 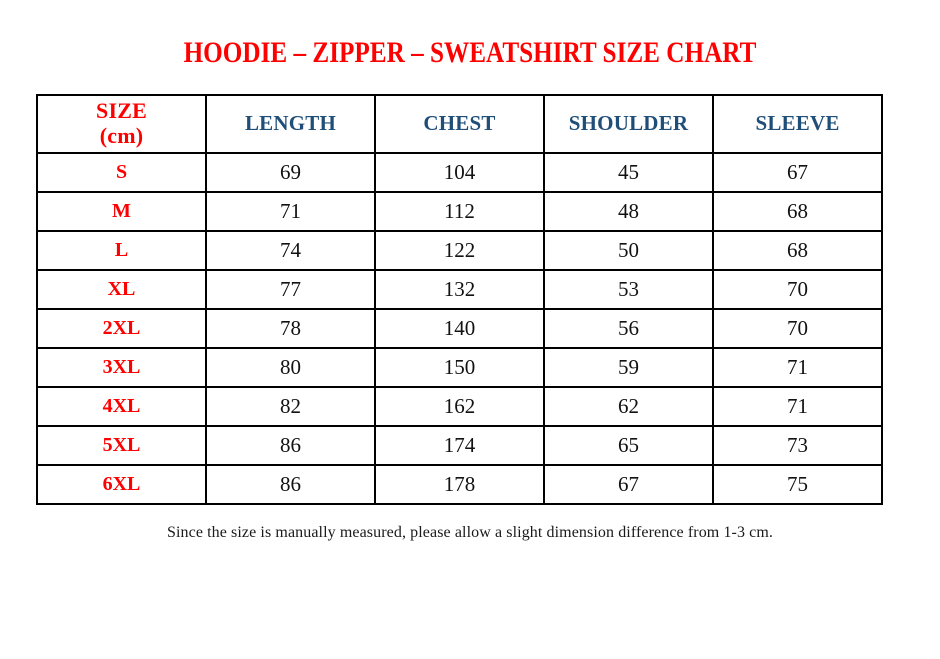 I want to click on table-row-s: S 69 104 45 67, so click(x=459, y=172).